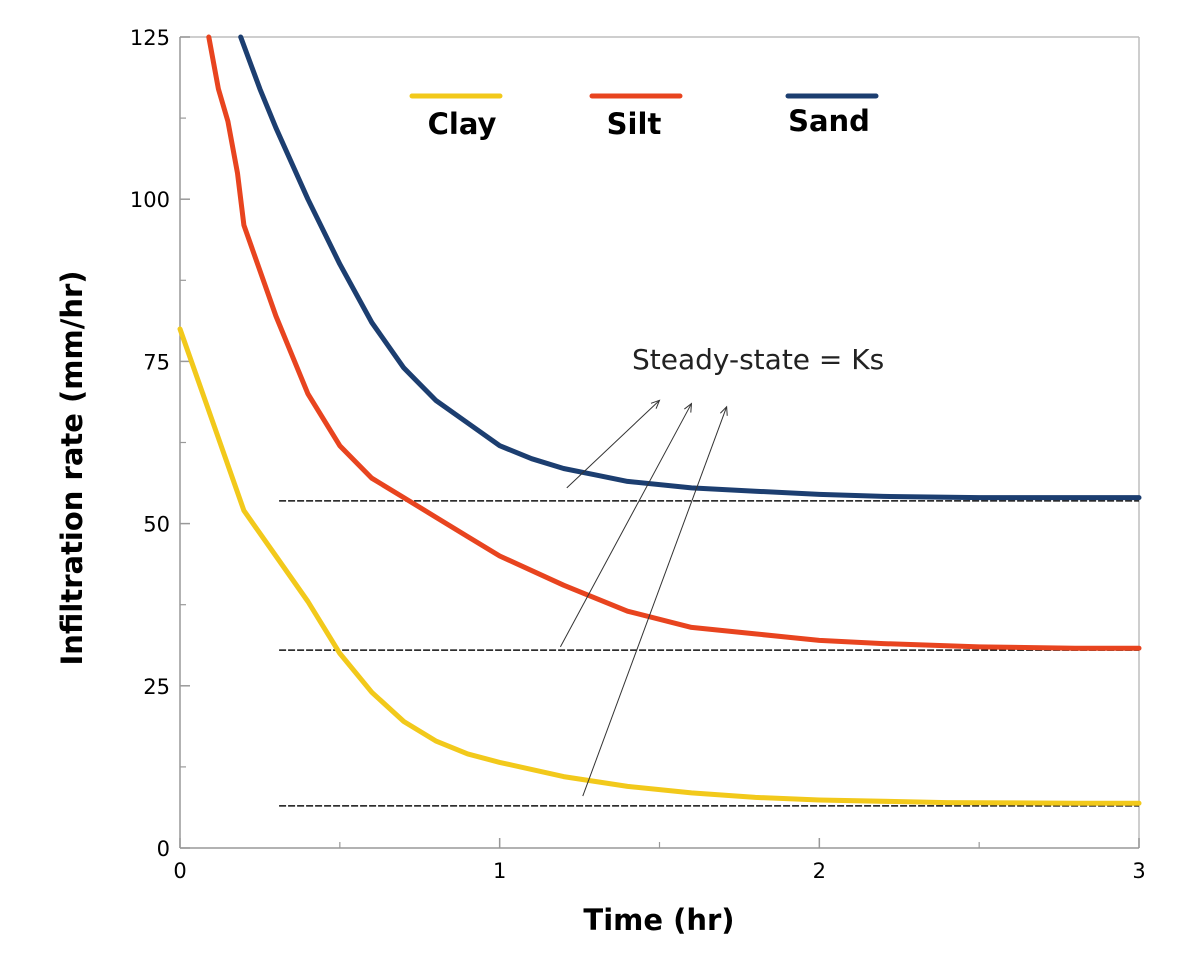 This screenshot has width=1200, height=960. I want to click on y-tick-label: 0, so click(163, 849).